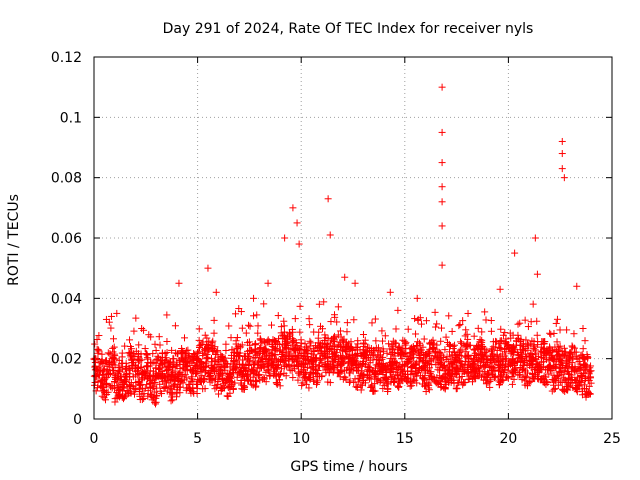 The image size is (640, 480). What do you see at coordinates (94, 439) in the screenshot?
I see `x-tick-label: 0` at bounding box center [94, 439].